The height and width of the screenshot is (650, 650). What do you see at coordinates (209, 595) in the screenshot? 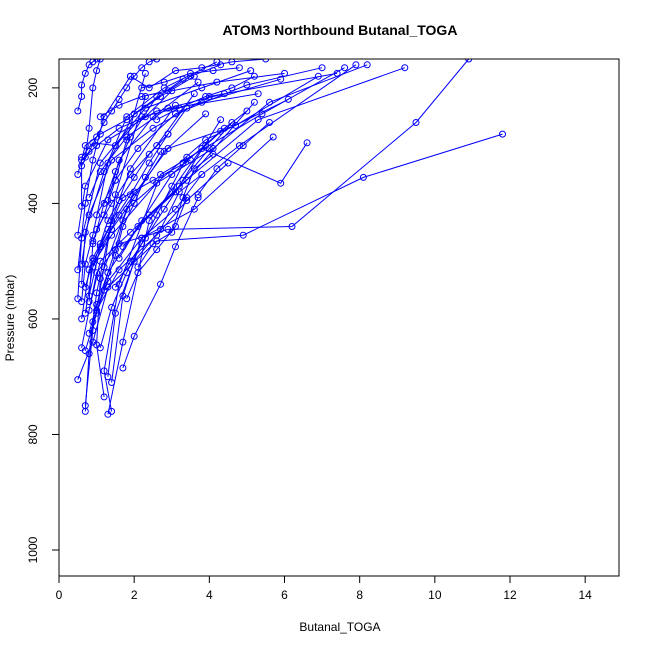
I see `x-tick-label: 4` at bounding box center [209, 595].